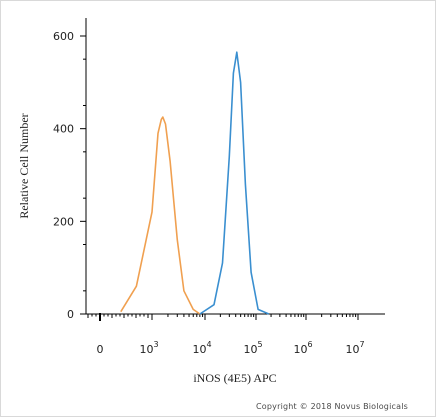 The width and height of the screenshot is (436, 417). What do you see at coordinates (70, 314) in the screenshot?
I see `y-tick-label: 0` at bounding box center [70, 314].